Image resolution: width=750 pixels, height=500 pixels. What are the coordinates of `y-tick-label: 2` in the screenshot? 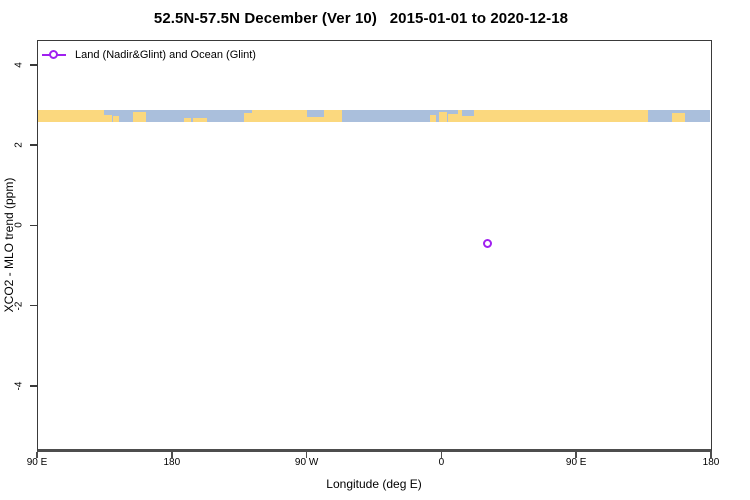 It's located at (19, 145).